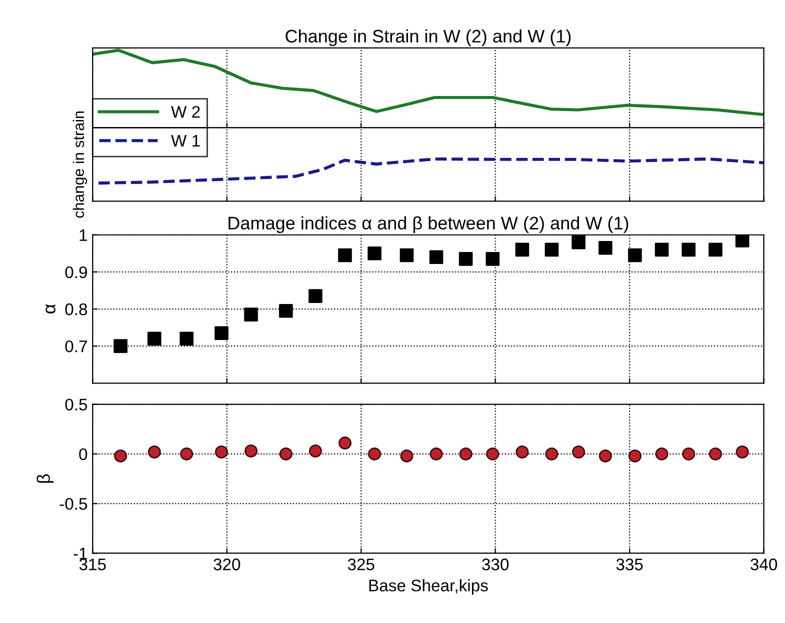  Describe the element at coordinates (428, 587) in the screenshot. I see `x-axis-title: Base Shear,kips` at that location.